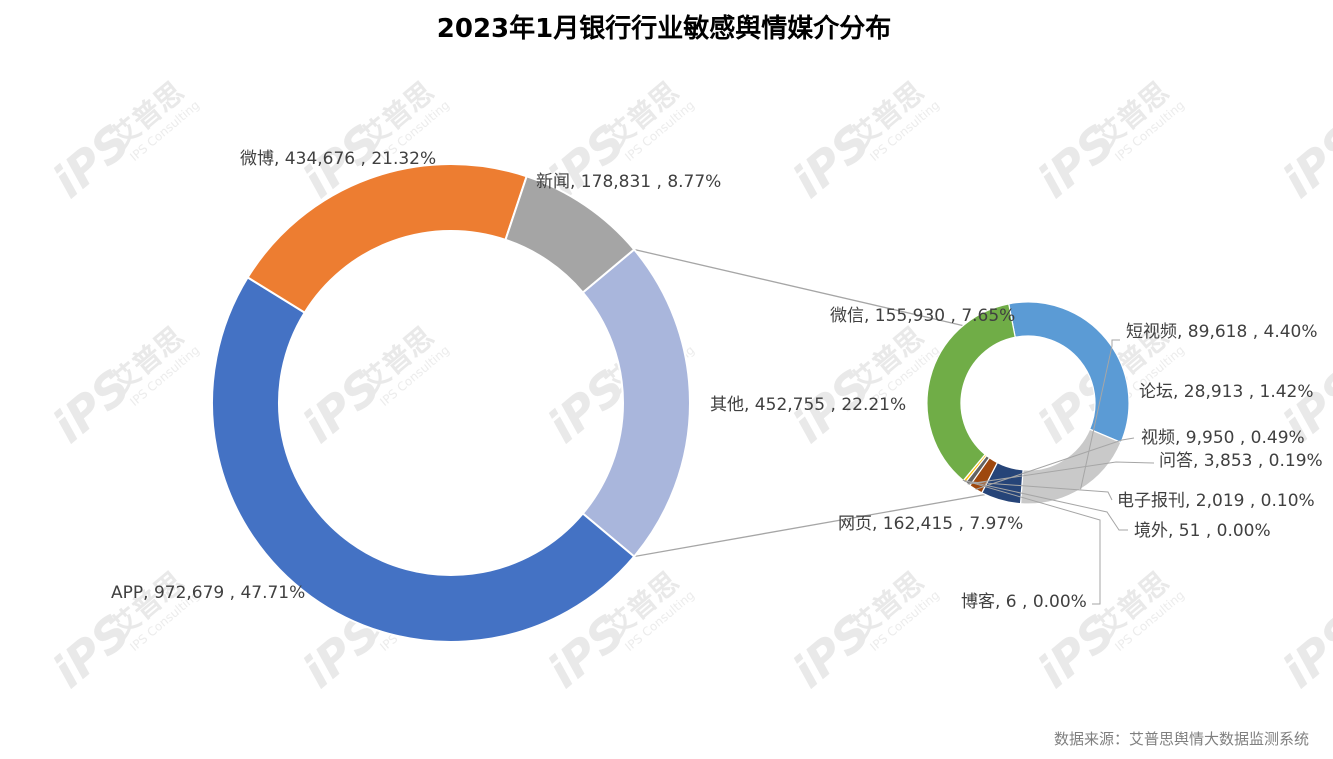 Image resolution: width=1333 pixels, height=759 pixels. I want to click on leader-line-问答, so click(1061, 473).